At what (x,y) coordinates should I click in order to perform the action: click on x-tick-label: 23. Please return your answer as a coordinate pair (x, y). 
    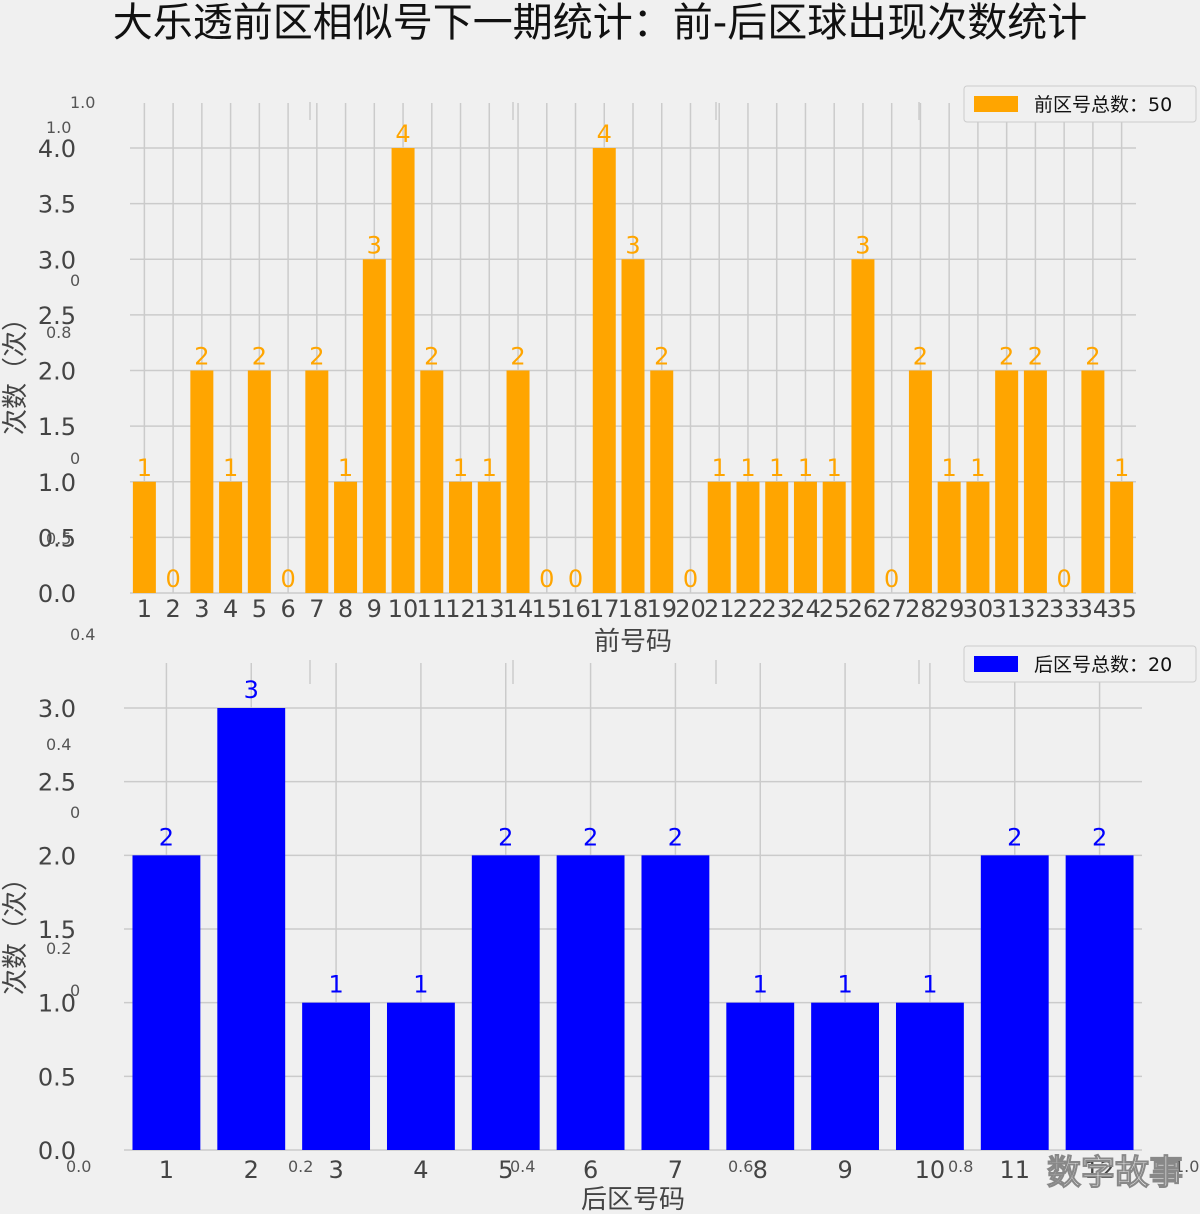
    Looking at the image, I should click on (776, 609).